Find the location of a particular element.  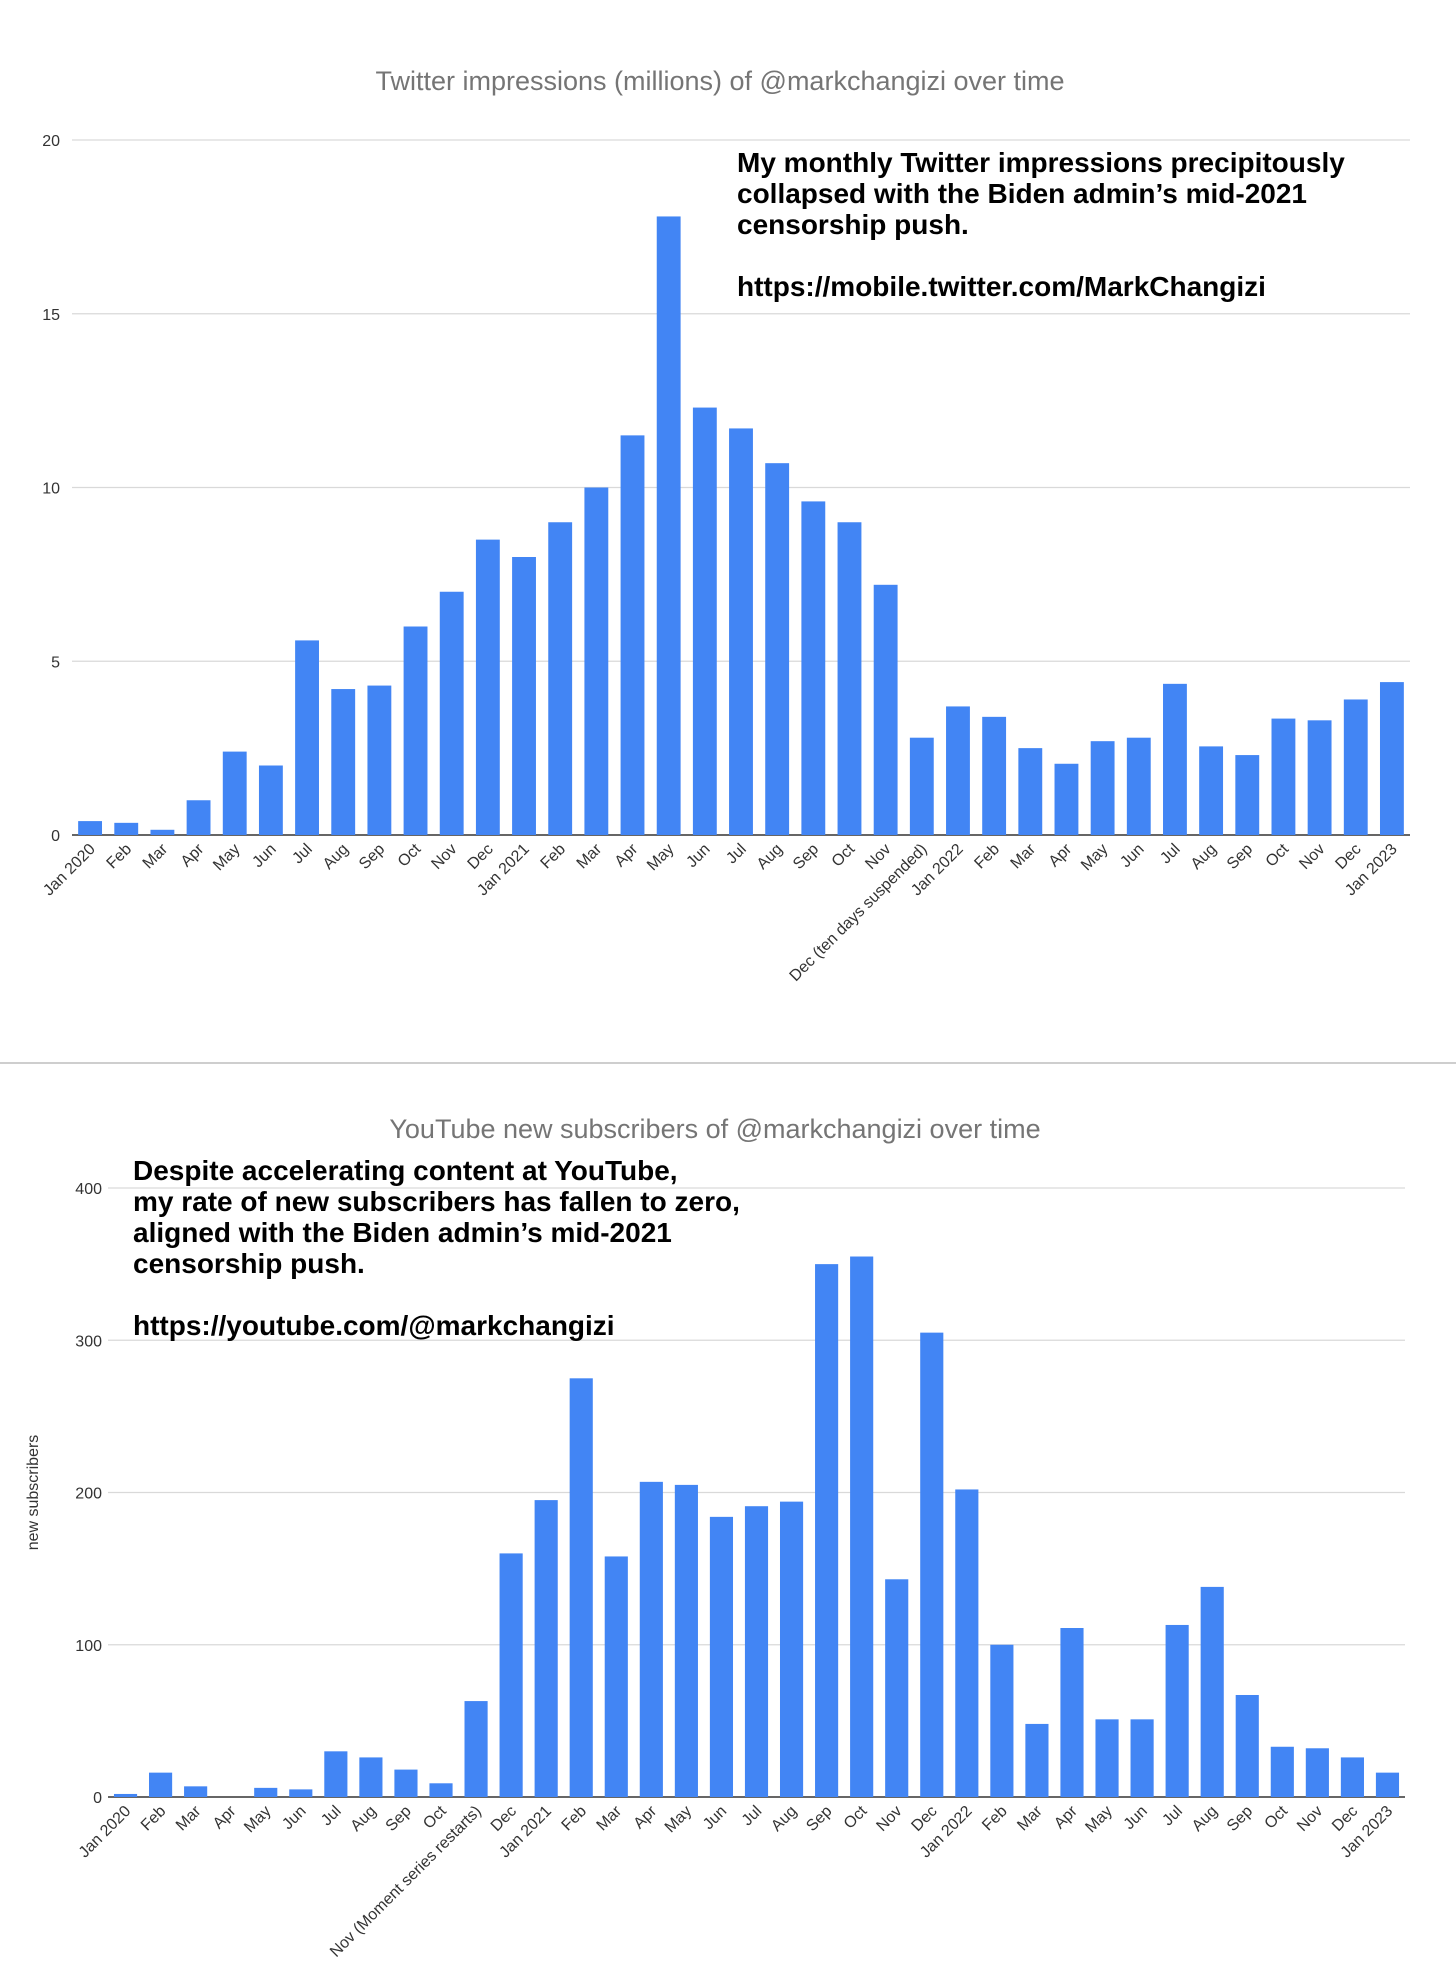

y-tick-label: 20 is located at coordinates (51, 141).